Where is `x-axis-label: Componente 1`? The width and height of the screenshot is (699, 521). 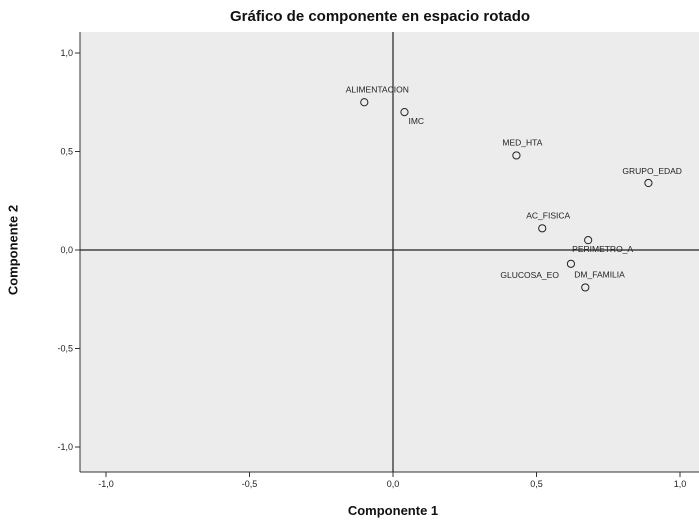
x-axis-label: Componente 1 is located at coordinates (393, 510).